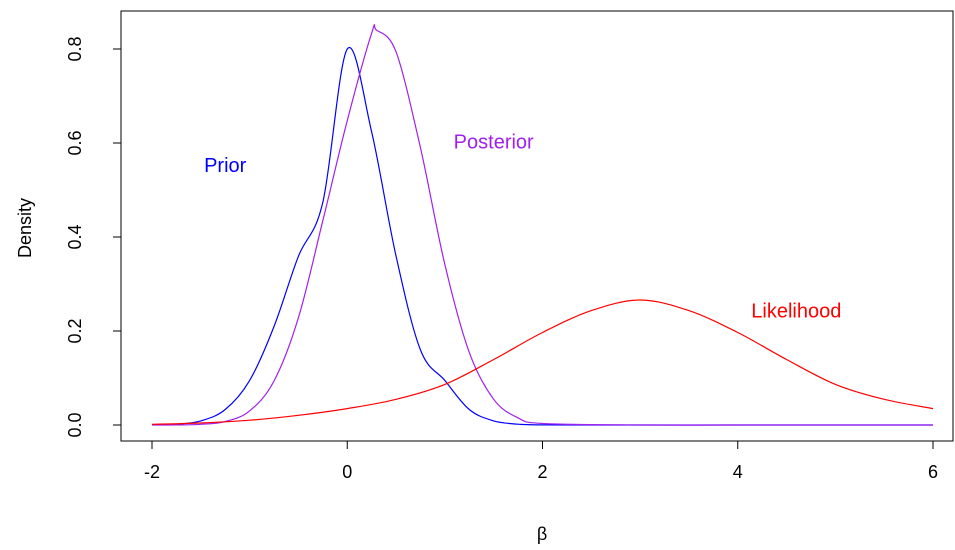 The height and width of the screenshot is (550, 955). I want to click on y-tick-label: 0.0, so click(75, 424).